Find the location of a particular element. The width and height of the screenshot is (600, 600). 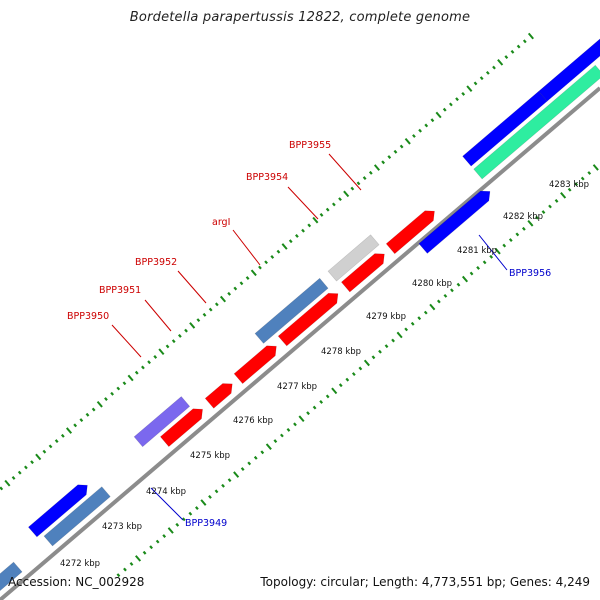

kbp-label: 4276 kbp is located at coordinates (253, 421).